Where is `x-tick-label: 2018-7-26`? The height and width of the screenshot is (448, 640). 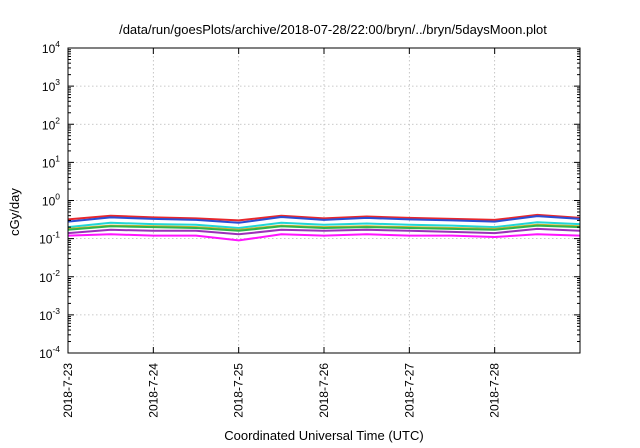 x-tick-label: 2018-7-26 is located at coordinates (324, 390).